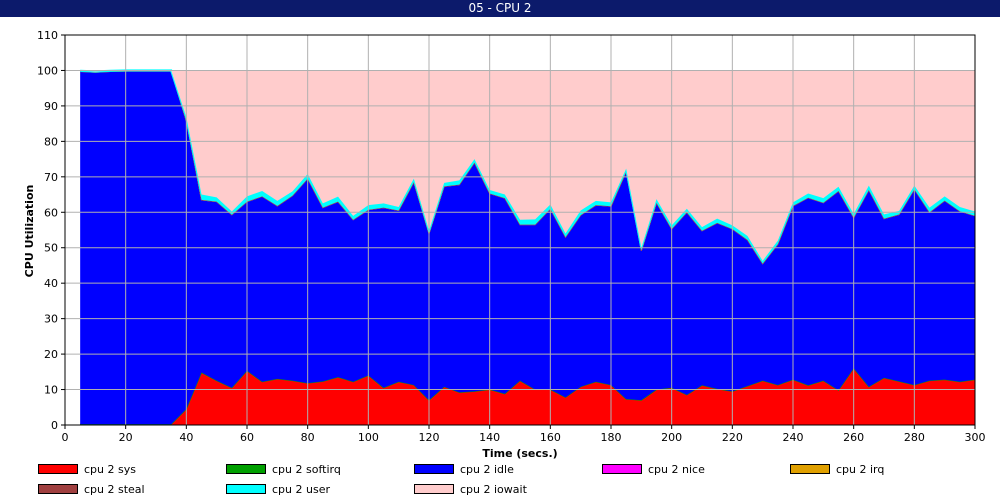  What do you see at coordinates (308, 437) in the screenshot?
I see `x-tick-label: 80` at bounding box center [308, 437].